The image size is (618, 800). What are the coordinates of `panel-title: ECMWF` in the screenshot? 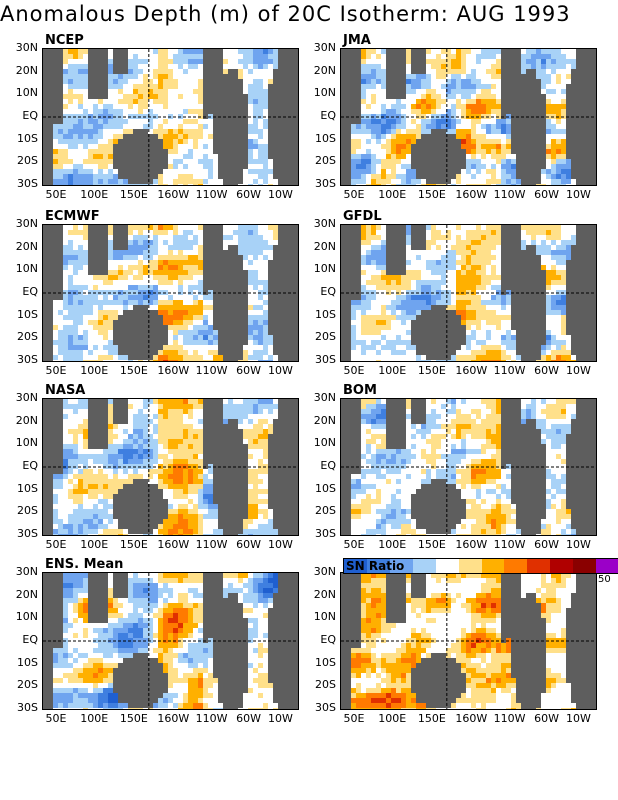 It's located at (72, 216).